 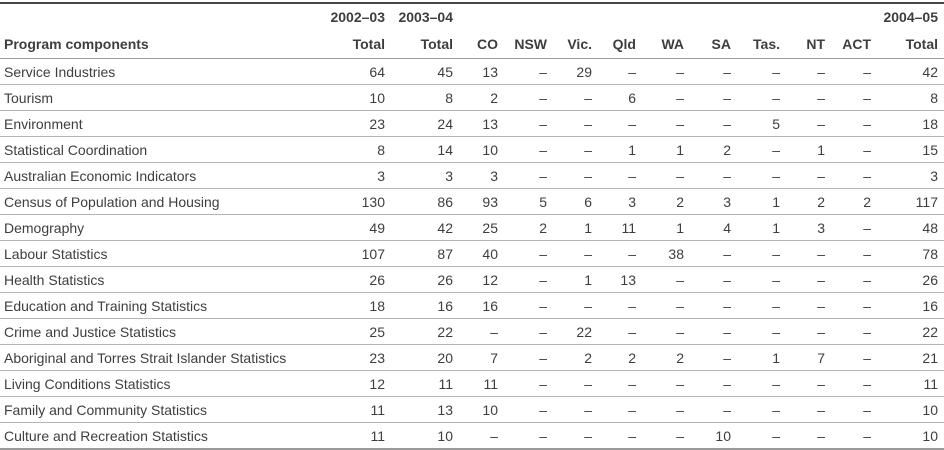 What do you see at coordinates (569, 71) in the screenshot?
I see `cell-value: 29` at bounding box center [569, 71].